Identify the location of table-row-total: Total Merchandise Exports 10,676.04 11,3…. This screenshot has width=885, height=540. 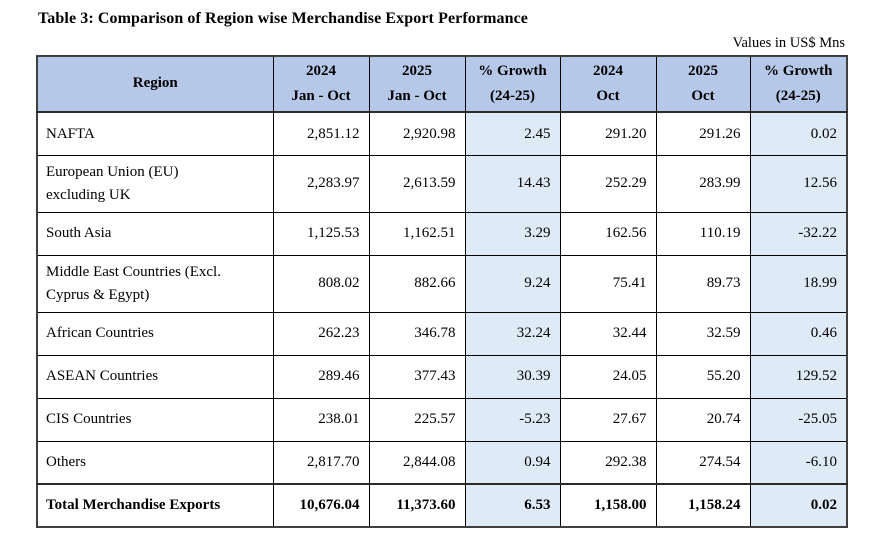
(442, 505).